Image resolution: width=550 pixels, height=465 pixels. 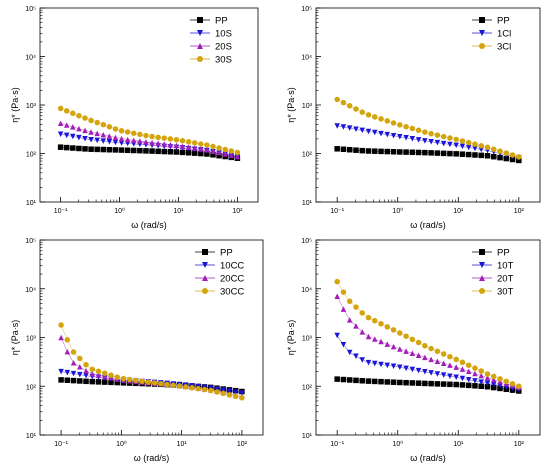 I want to click on x-axis-label: ω (rad/s), so click(x=428, y=225).